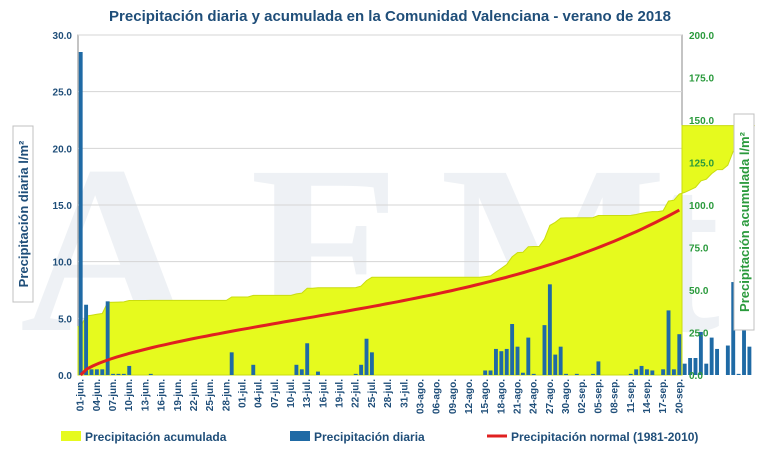  What do you see at coordinates (701, 121) in the screenshot?
I see `y2-tick-label: 150.0` at bounding box center [701, 121].